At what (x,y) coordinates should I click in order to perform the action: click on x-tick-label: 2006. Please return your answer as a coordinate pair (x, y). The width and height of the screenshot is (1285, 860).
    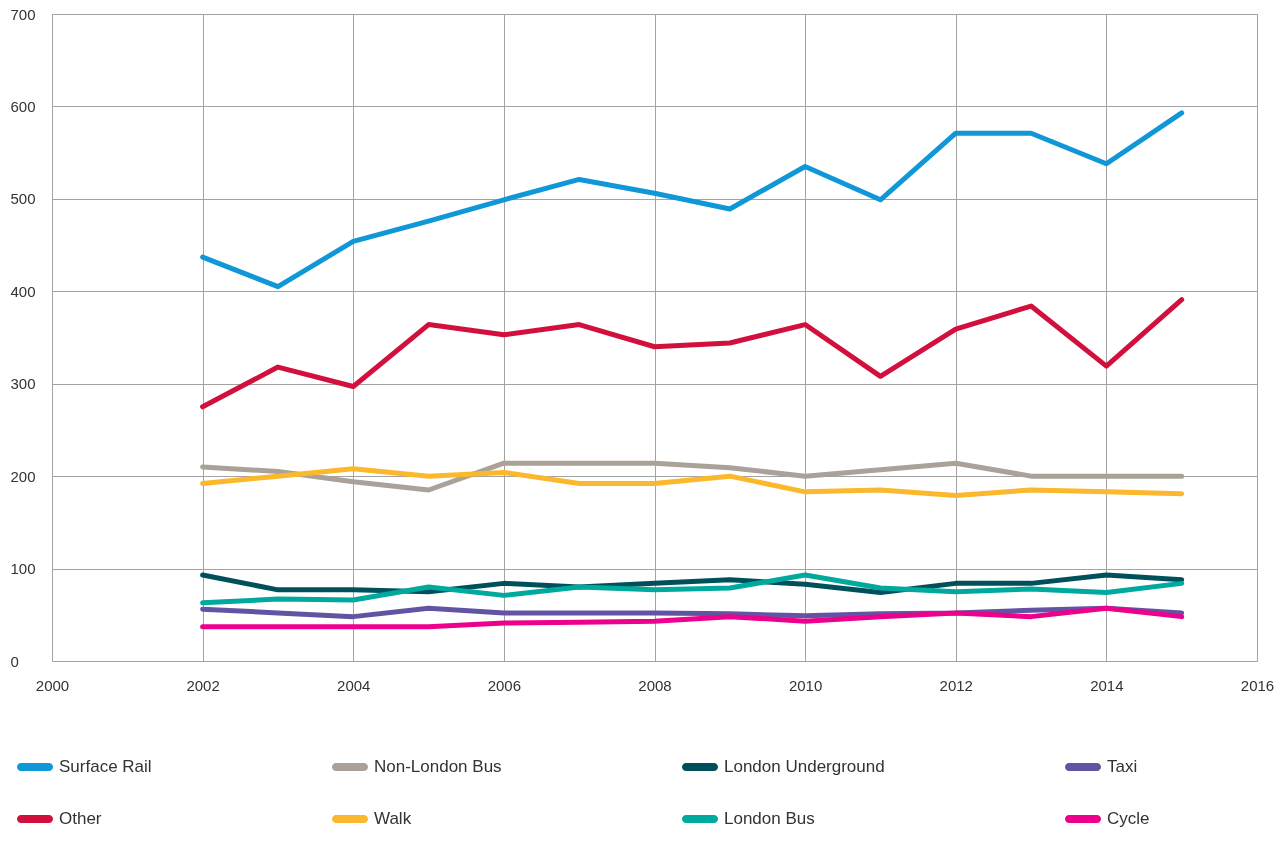
    Looking at the image, I should click on (504, 685).